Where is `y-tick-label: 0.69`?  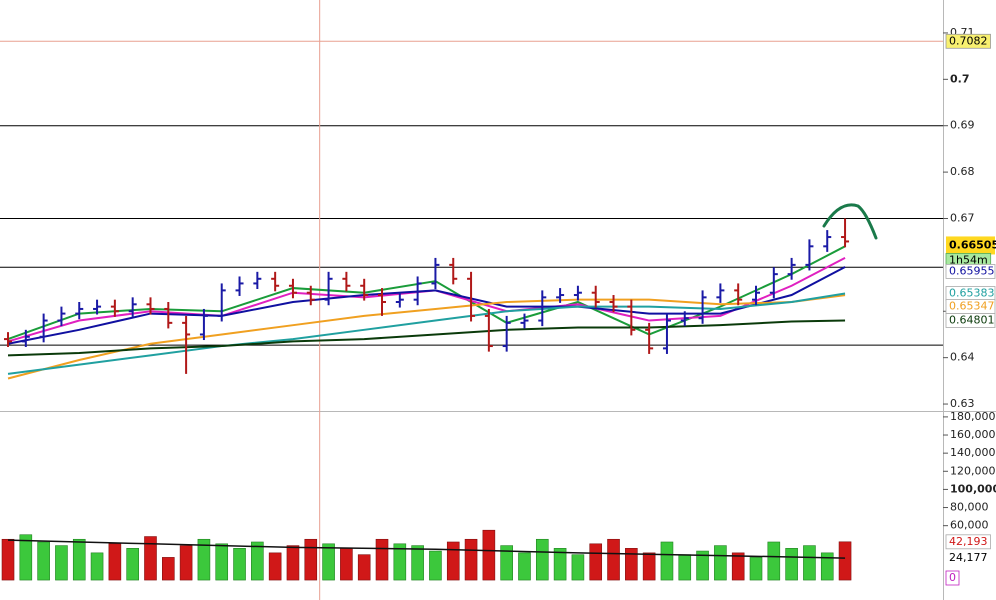 y-tick-label: 0.69 is located at coordinates (962, 125).